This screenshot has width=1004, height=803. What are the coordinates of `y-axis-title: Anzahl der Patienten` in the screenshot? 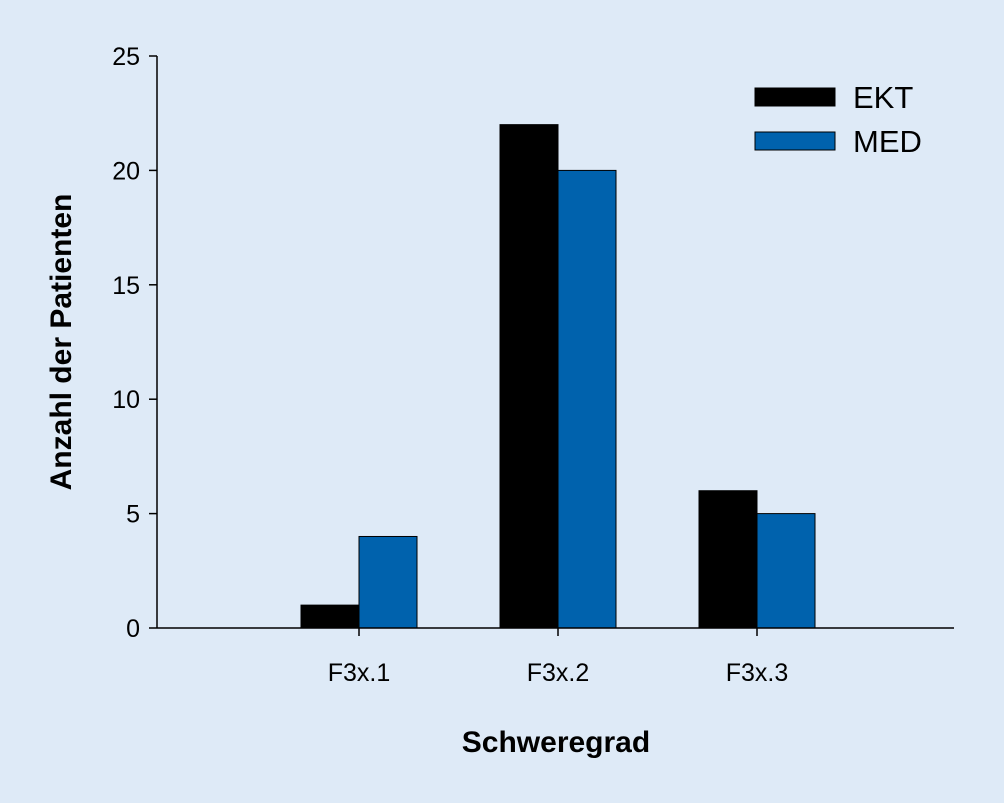 It's located at (61, 342).